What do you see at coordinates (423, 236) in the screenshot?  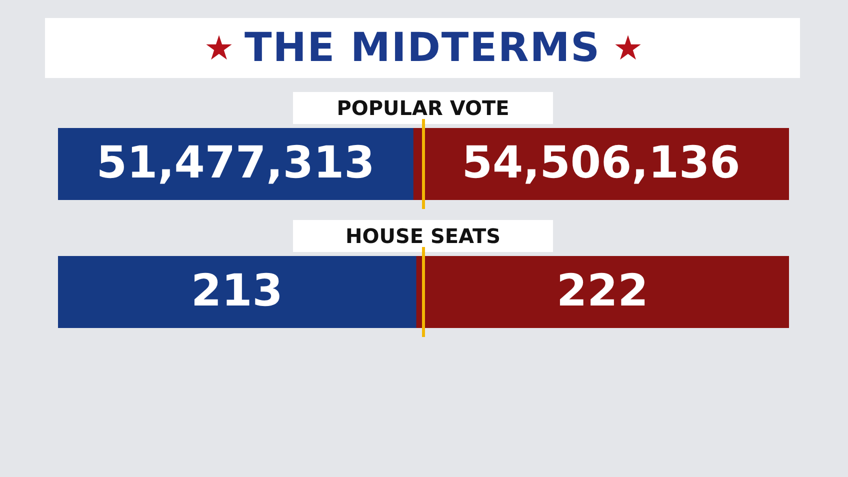 I see `chart-title: HOUSE SEATS` at bounding box center [423, 236].